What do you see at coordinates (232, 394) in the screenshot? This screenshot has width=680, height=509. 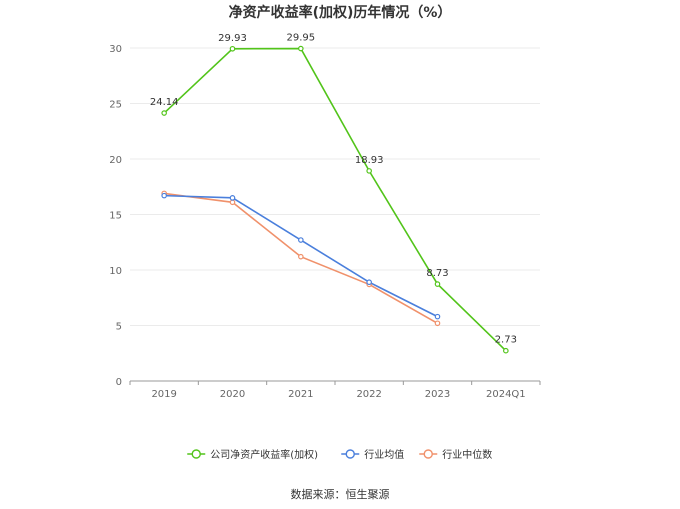 I see `x-tick-label: 2020` at bounding box center [232, 394].